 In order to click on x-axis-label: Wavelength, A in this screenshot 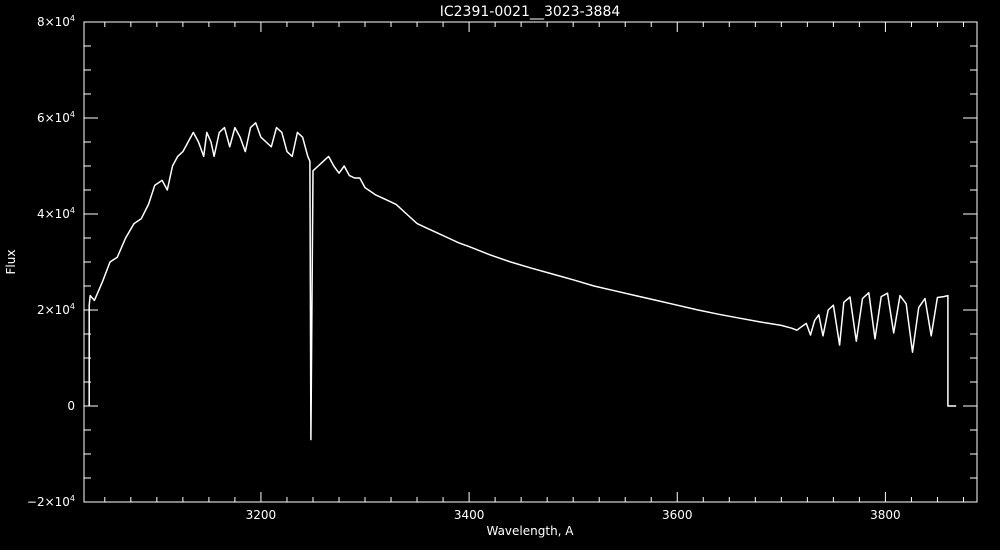, I will do `click(530, 531)`.